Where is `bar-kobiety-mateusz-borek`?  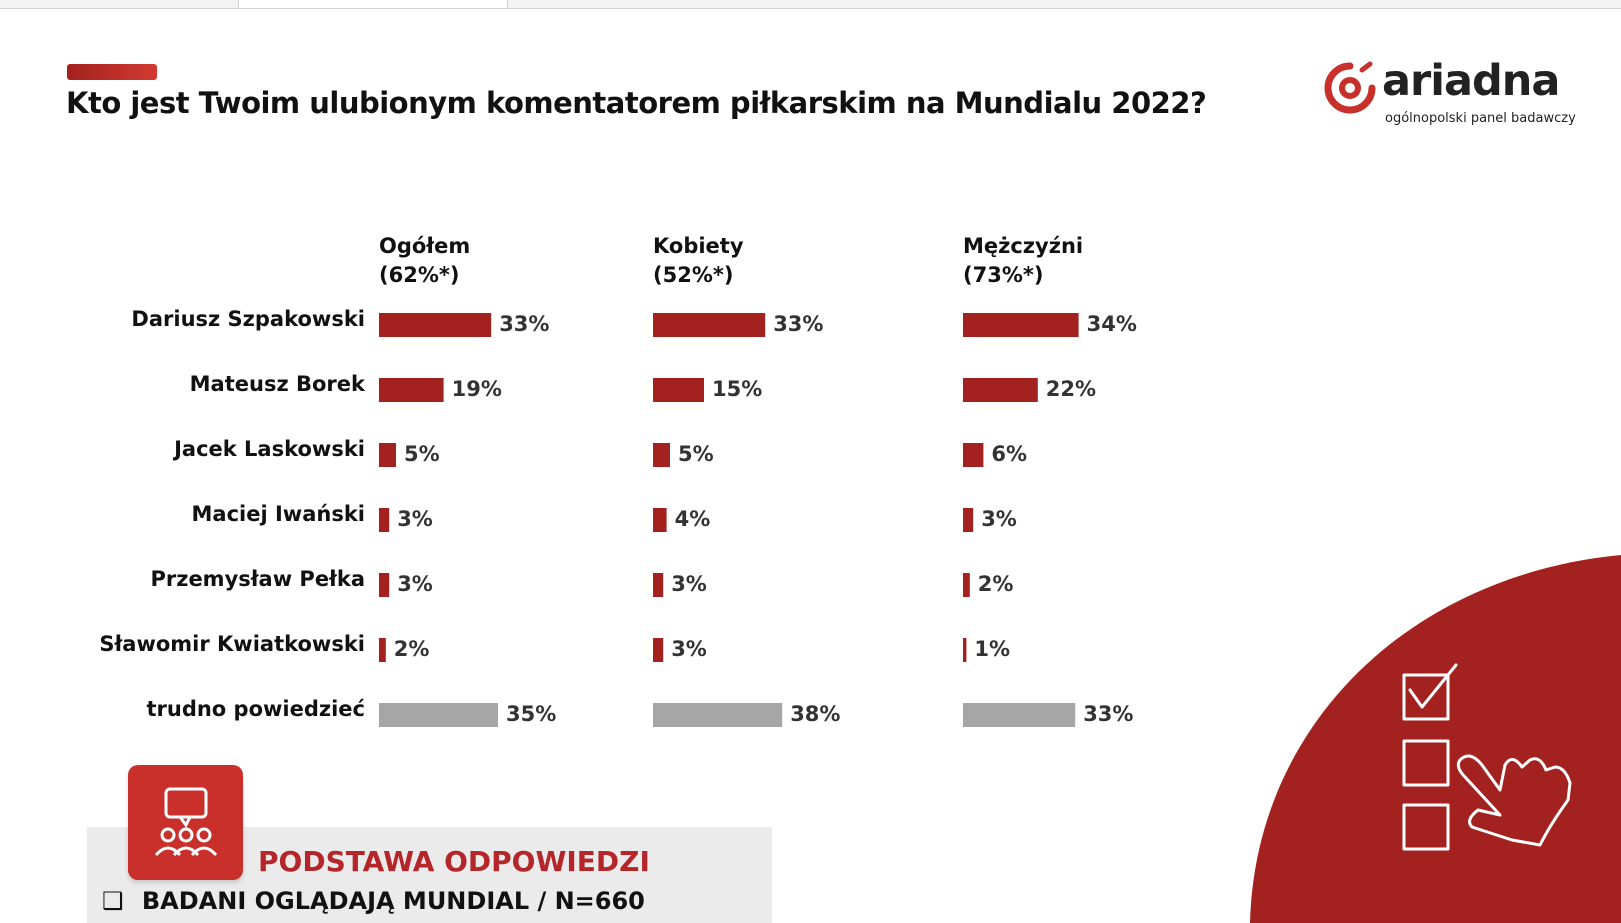 bar-kobiety-mateusz-borek is located at coordinates (678, 390).